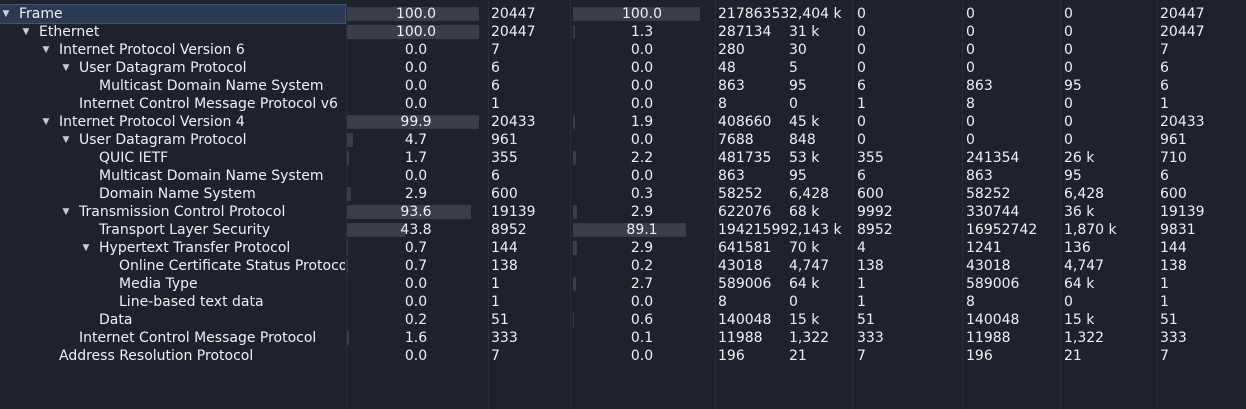 Image resolution: width=1246 pixels, height=409 pixels. I want to click on protocol-name-cell: Internet Control Message Protocol, so click(172, 338).